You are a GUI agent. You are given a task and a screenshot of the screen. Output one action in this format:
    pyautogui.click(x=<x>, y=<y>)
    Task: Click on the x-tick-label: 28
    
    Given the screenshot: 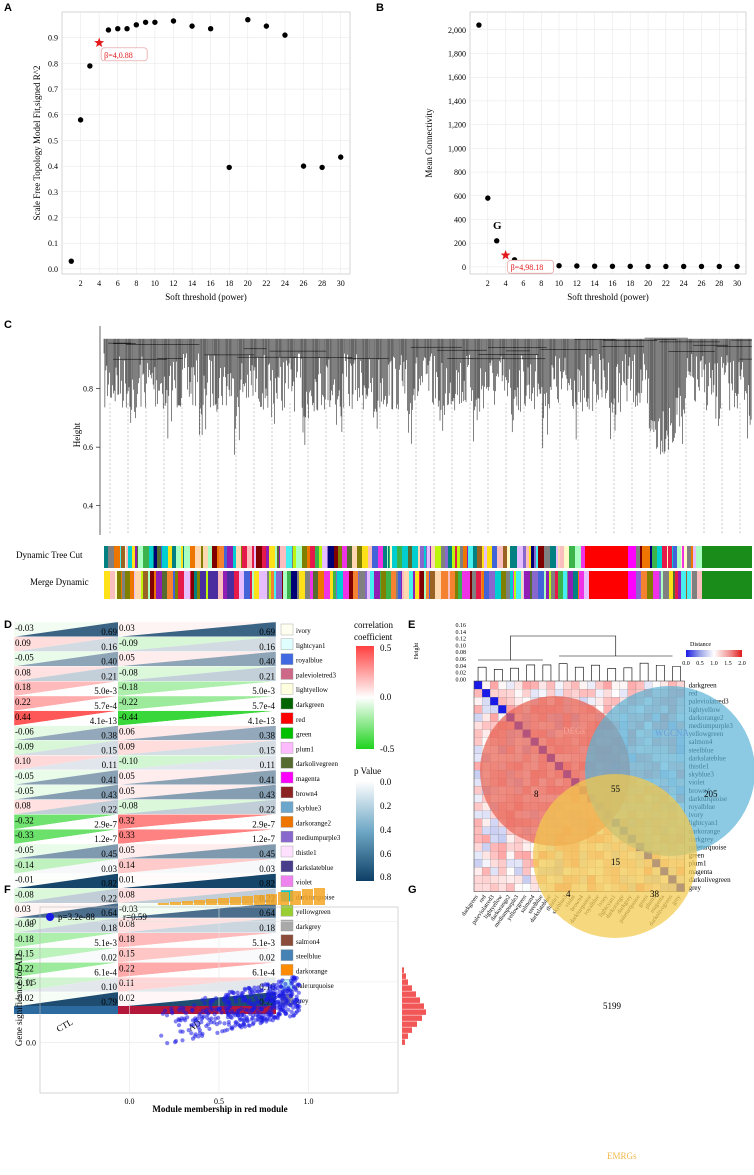 What is the action you would take?
    pyautogui.click(x=322, y=283)
    